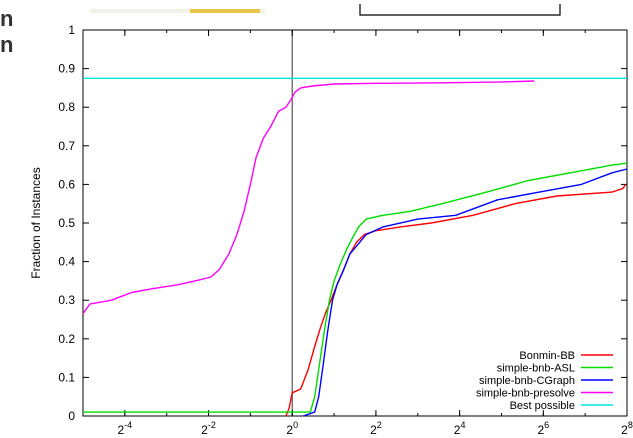  Describe the element at coordinates (66, 69) in the screenshot. I see `y-tick-label: 0.9` at that location.